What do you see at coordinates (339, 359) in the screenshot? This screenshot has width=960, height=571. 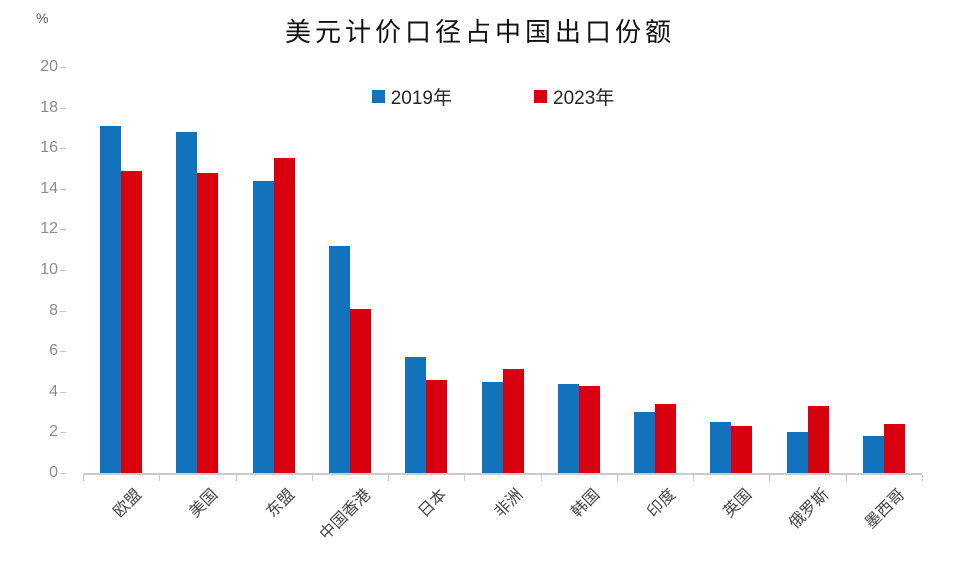 I see `bar-series0-cat3` at bounding box center [339, 359].